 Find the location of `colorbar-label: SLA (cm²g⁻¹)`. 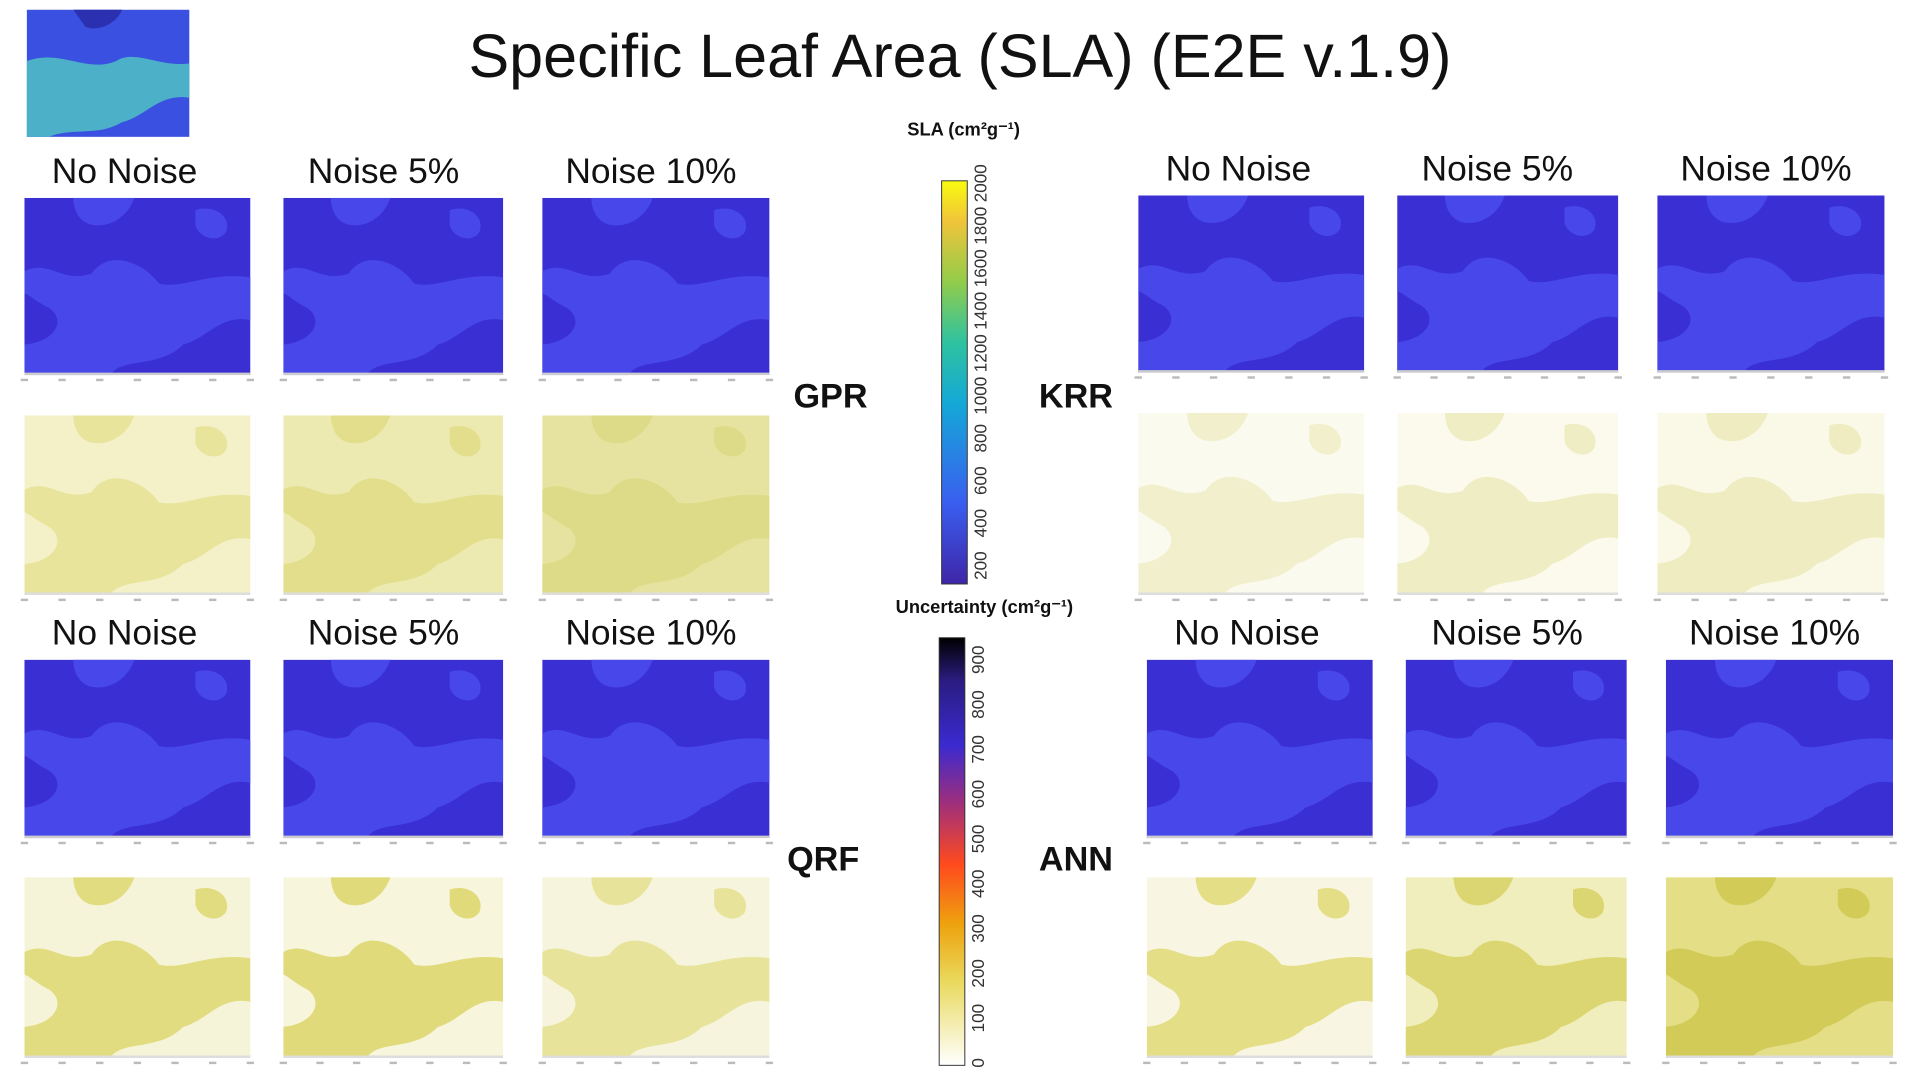

colorbar-label: SLA (cm²g⁻¹) is located at coordinates (963, 129).